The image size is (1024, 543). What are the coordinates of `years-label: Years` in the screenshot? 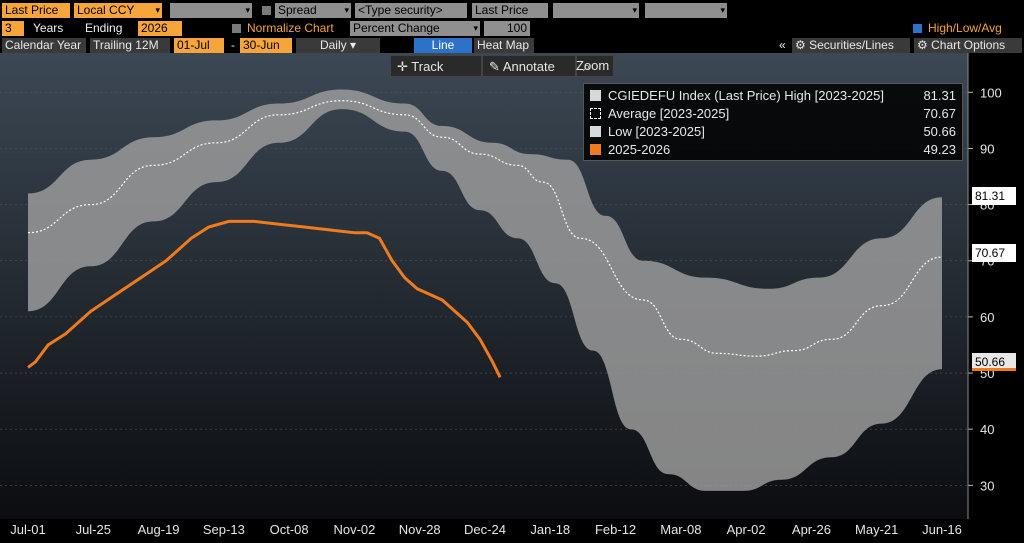 It's located at (48, 28).